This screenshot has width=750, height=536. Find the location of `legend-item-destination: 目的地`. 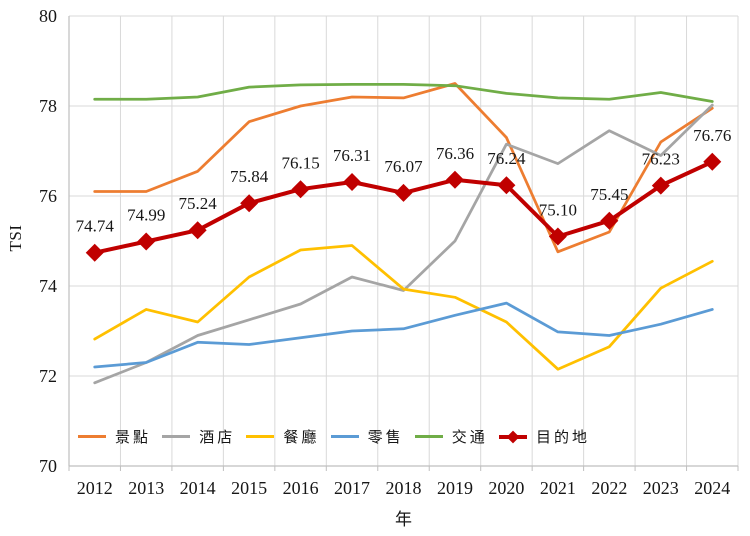

legend-item-destination: 目的地 is located at coordinates (544, 436).